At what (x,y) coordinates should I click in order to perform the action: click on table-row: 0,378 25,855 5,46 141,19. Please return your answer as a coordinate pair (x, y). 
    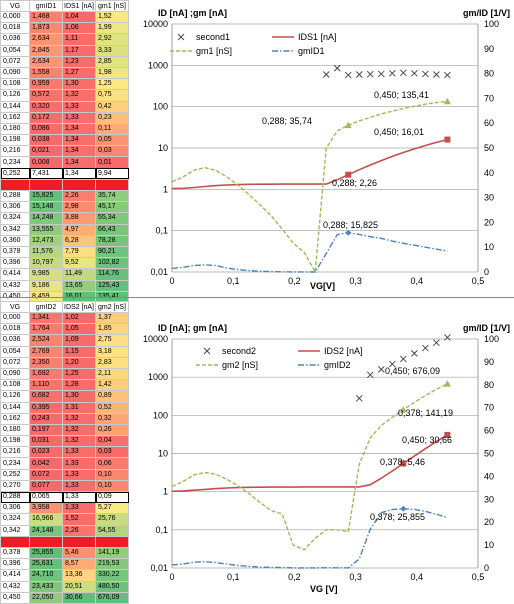
    Looking at the image, I should click on (64, 553).